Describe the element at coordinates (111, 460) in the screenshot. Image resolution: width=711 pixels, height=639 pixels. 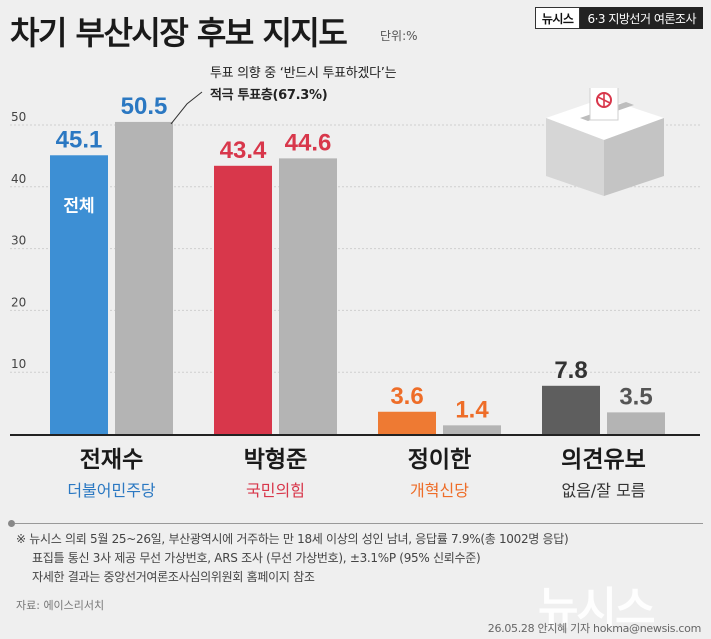
I see `category-label: 전재수` at that location.